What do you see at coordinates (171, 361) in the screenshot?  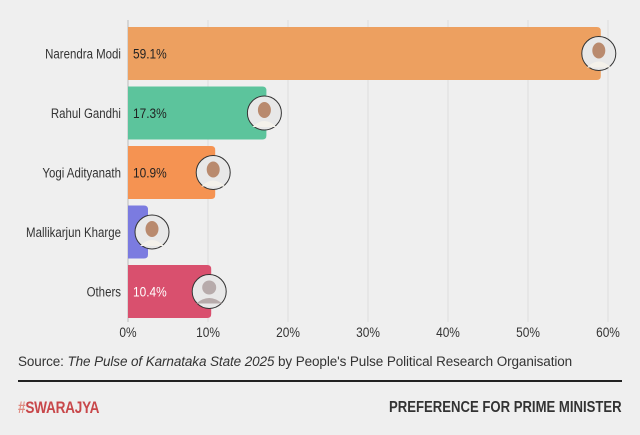 I see `source-title: The Pulse of Karnataka State 2025` at bounding box center [171, 361].